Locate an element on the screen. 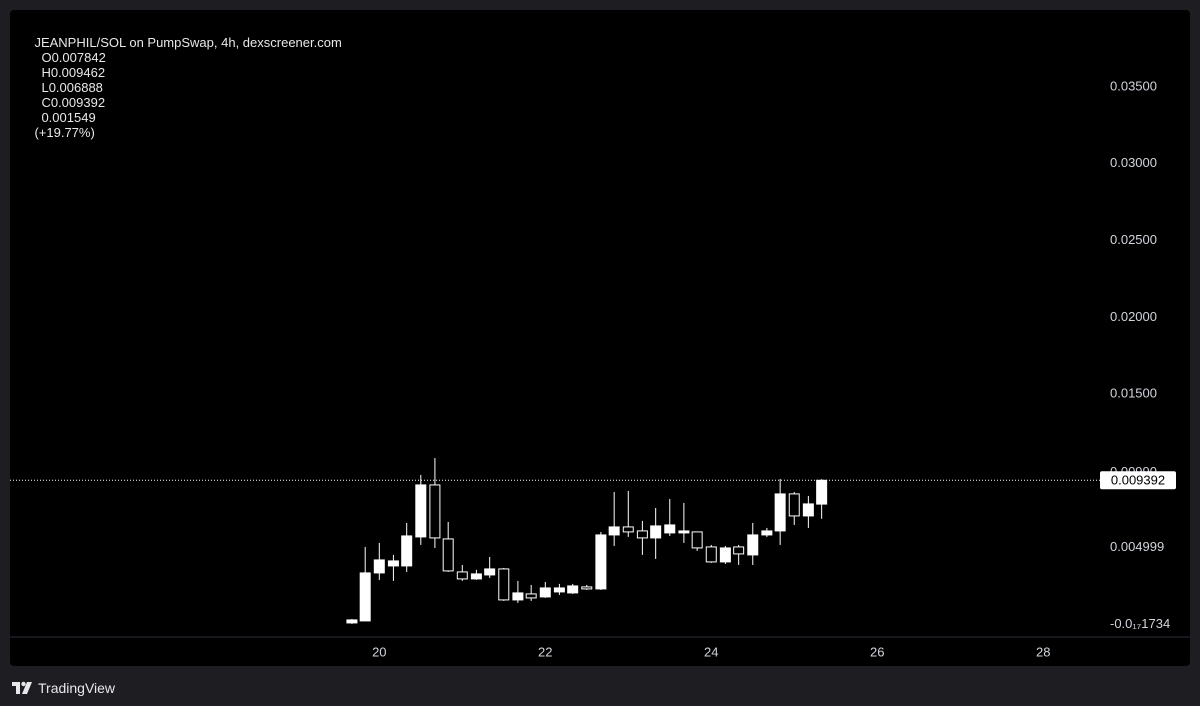  y-tick-label: 0.01500 is located at coordinates (1133, 393).